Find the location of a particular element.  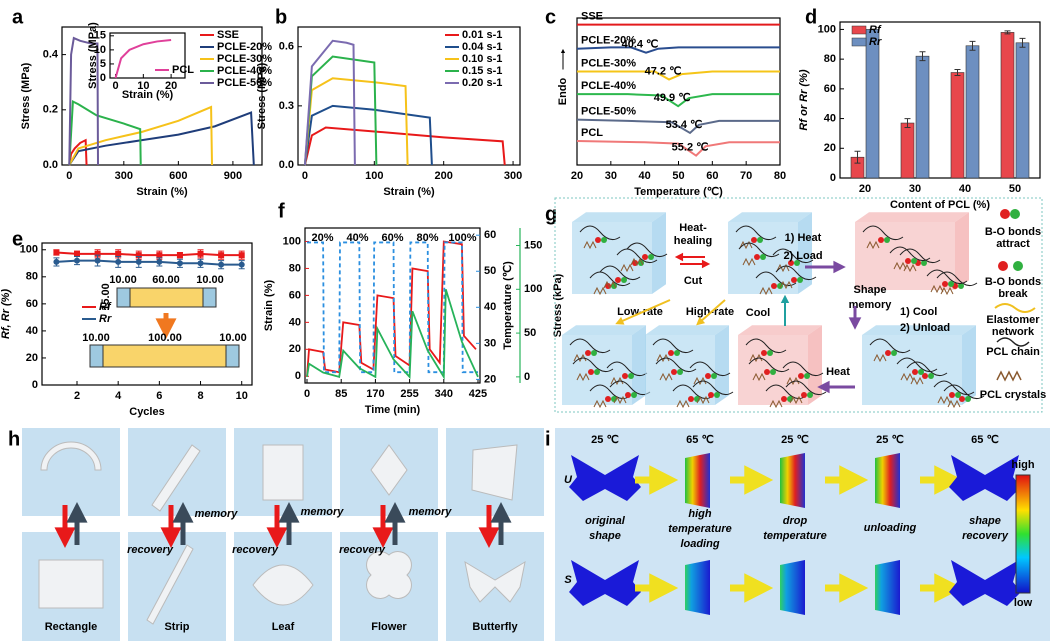

x-axis-label: Cycles is located at coordinates (146, 412).